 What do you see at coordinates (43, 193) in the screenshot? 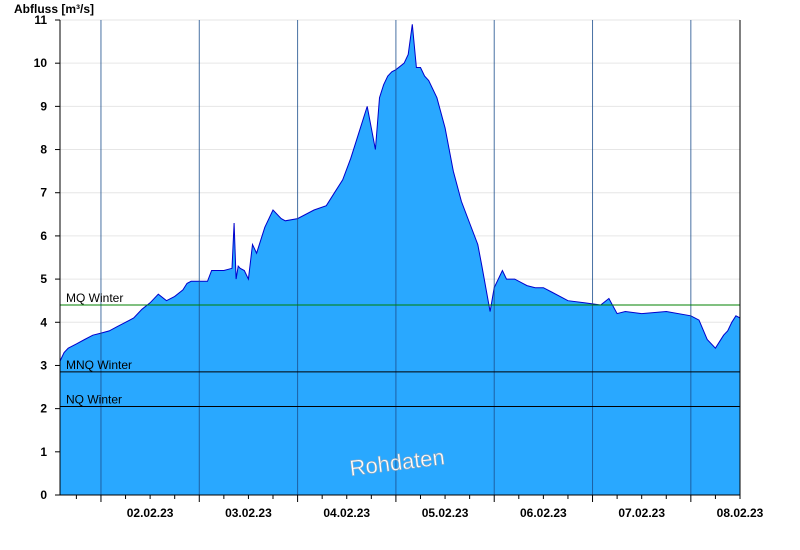
I see `y-tick-label-7: 7` at bounding box center [43, 193].